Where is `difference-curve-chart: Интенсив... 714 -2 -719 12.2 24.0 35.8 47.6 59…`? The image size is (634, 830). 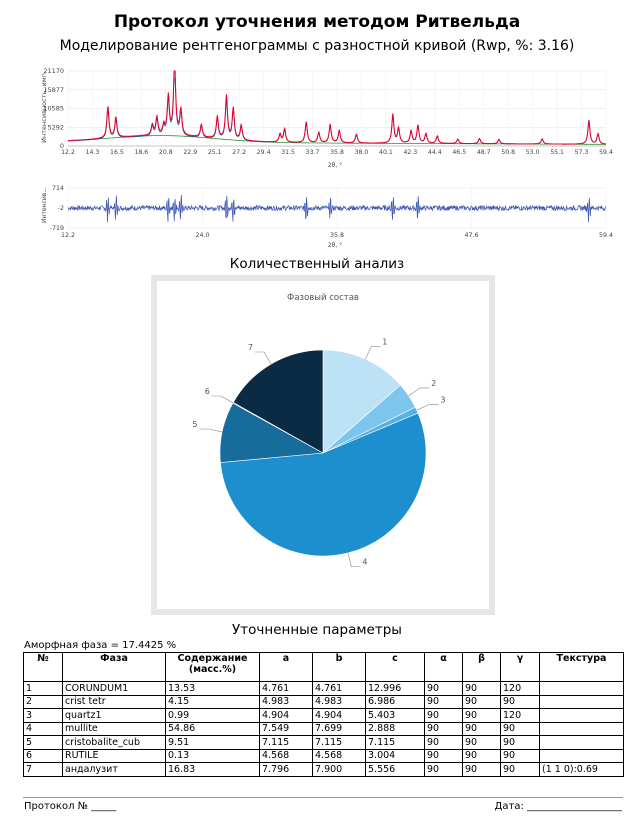 difference-curve-chart: Интенсив... 714 -2 -719 12.2 24.0 35.8 47.6 59… is located at coordinates (327, 217).